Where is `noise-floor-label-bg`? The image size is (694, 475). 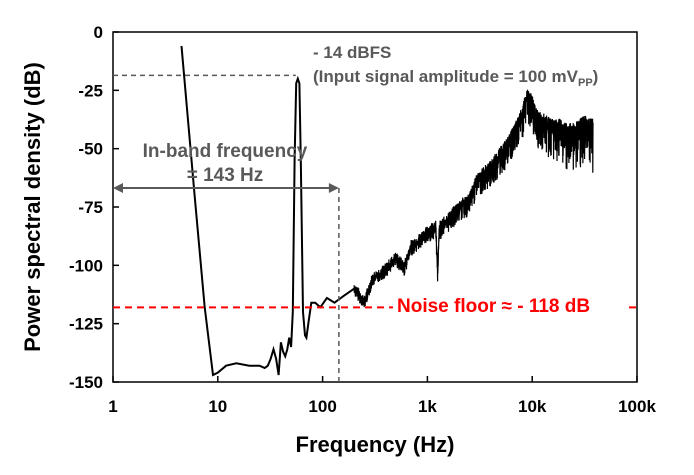 noise-floor-label-bg is located at coordinates (509, 305).